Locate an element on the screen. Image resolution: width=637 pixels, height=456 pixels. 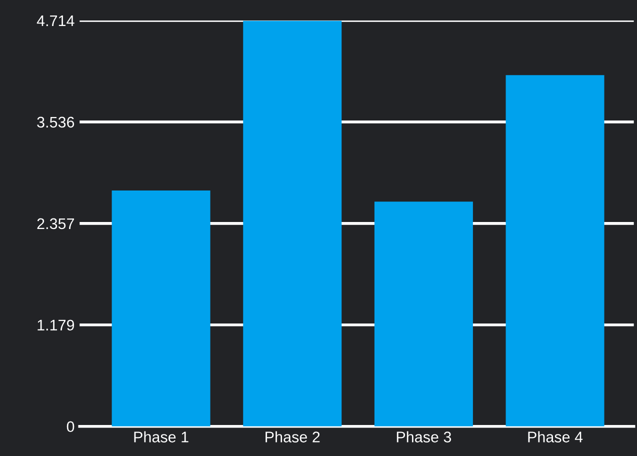
y-tick-label: 2.357 is located at coordinates (55, 224).